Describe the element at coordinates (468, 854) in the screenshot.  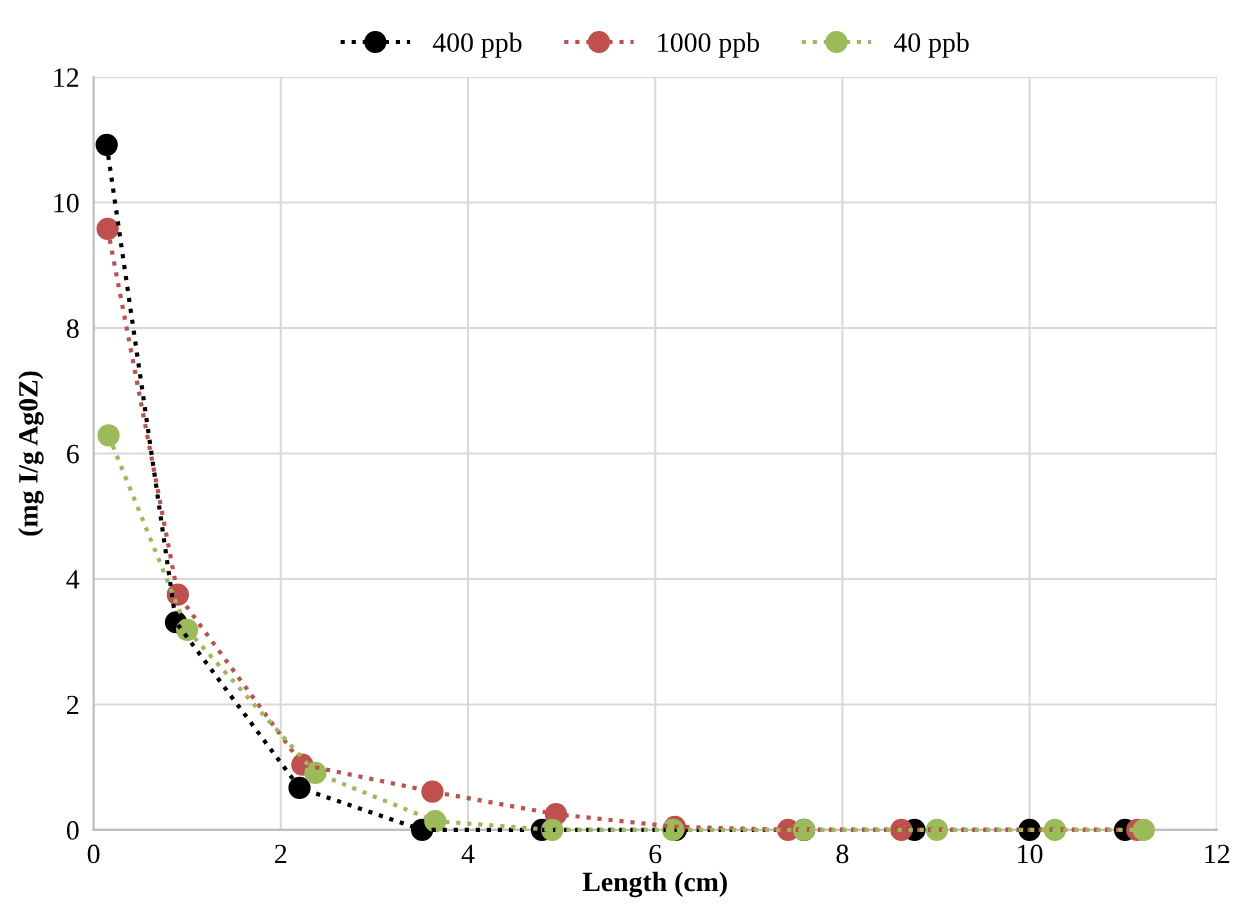
I see `x-tick-label: 4` at that location.